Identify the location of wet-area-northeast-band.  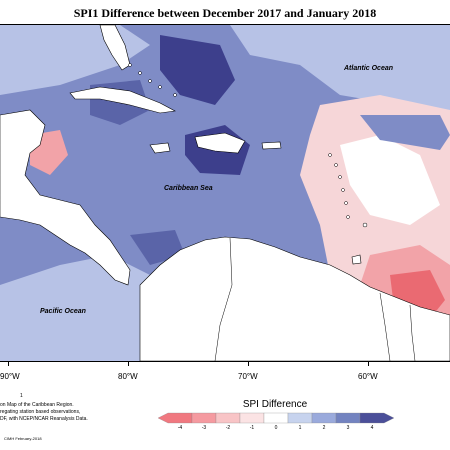
(405, 132).